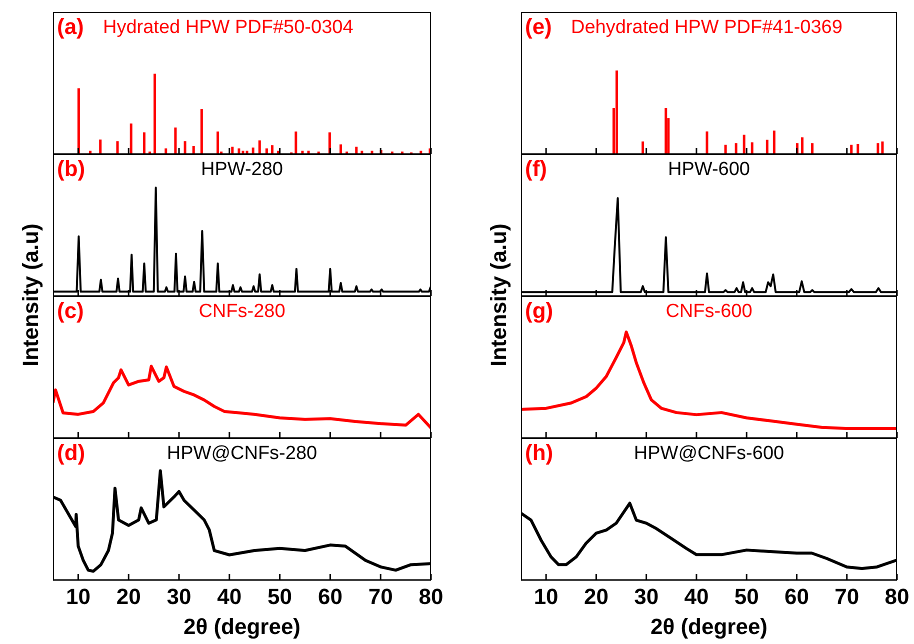 The width and height of the screenshot is (914, 644). Describe the element at coordinates (242, 311) in the screenshot. I see `chart-subtitle: CNFs-280` at that location.